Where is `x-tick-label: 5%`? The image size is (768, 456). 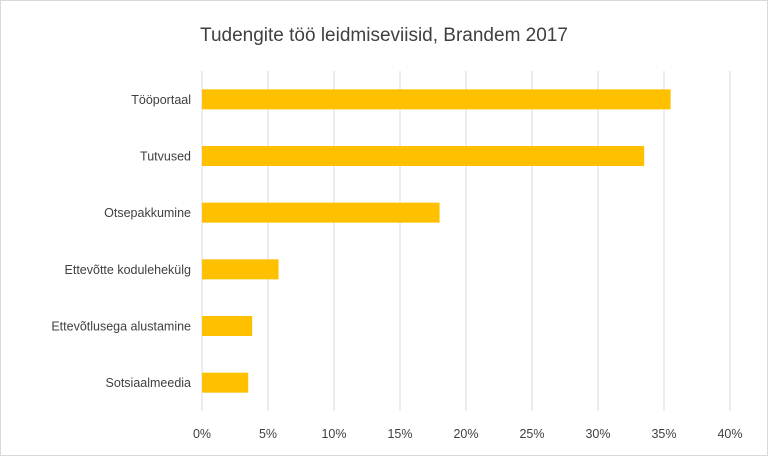
x-tick-label: 5% is located at coordinates (268, 434).